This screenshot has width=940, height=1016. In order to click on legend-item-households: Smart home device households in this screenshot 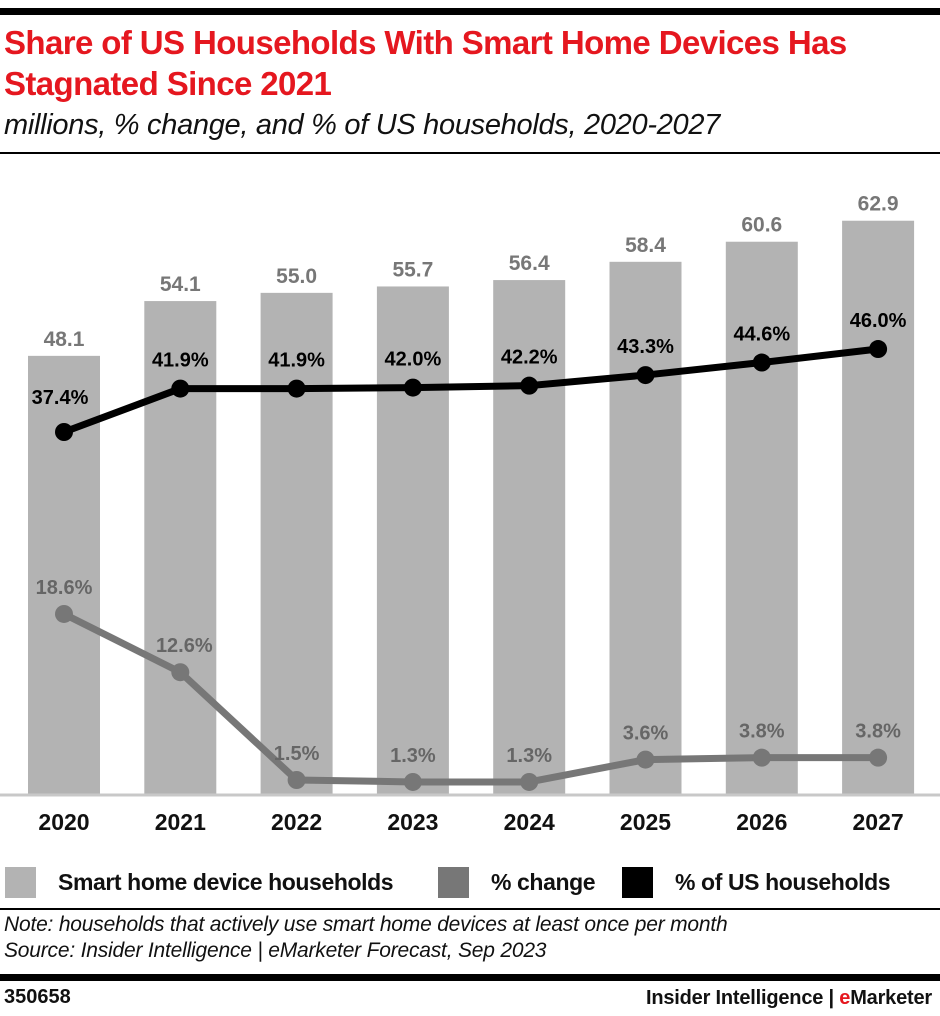, I will do `click(199, 882)`.